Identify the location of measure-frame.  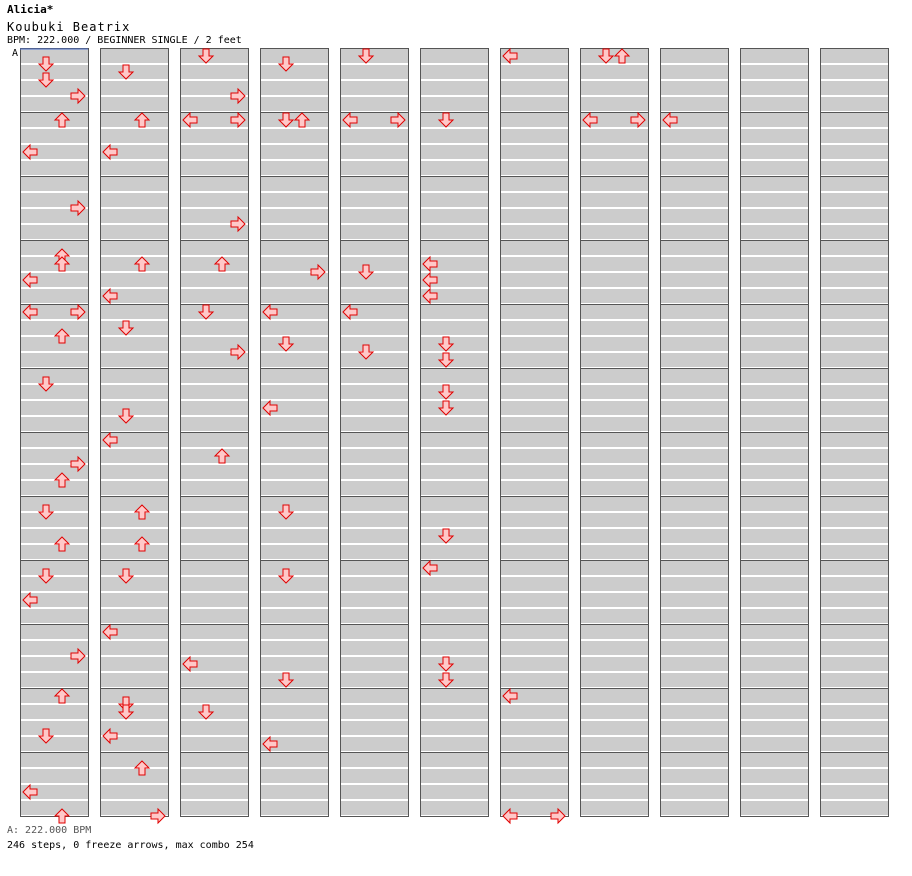
(614, 784).